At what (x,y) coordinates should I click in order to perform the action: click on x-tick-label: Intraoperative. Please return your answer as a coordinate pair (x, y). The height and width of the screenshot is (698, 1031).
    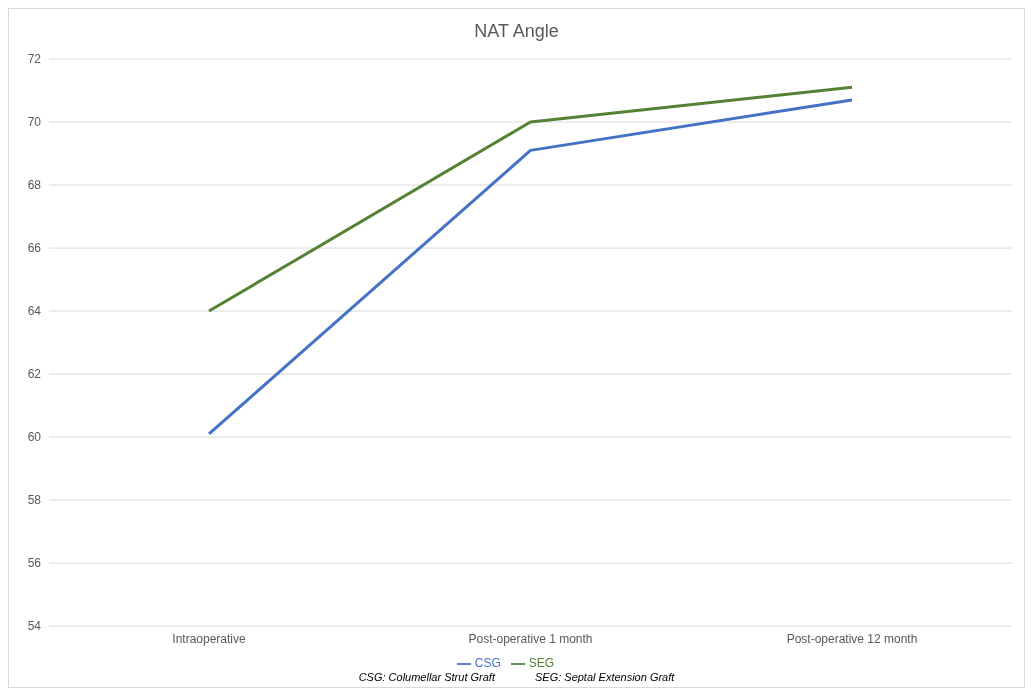
    Looking at the image, I should click on (209, 638).